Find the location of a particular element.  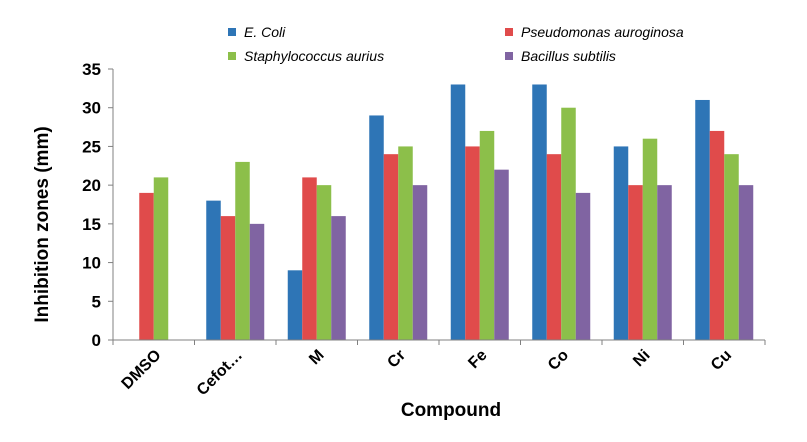

y-tick-label: 10 is located at coordinates (91, 263).